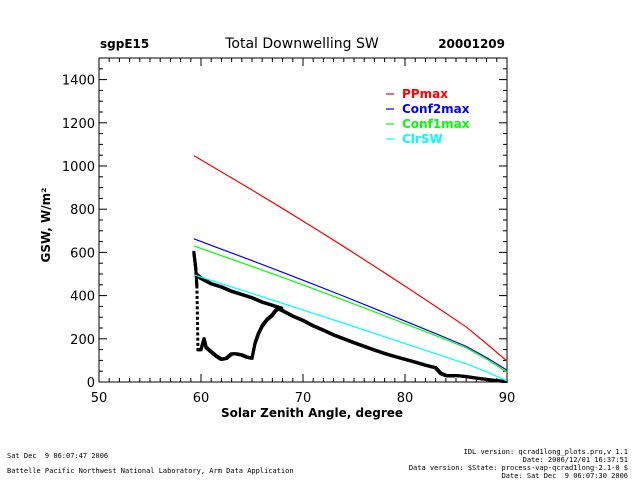  I want to click on y-axis-label: GSW, W/m², so click(46, 225).